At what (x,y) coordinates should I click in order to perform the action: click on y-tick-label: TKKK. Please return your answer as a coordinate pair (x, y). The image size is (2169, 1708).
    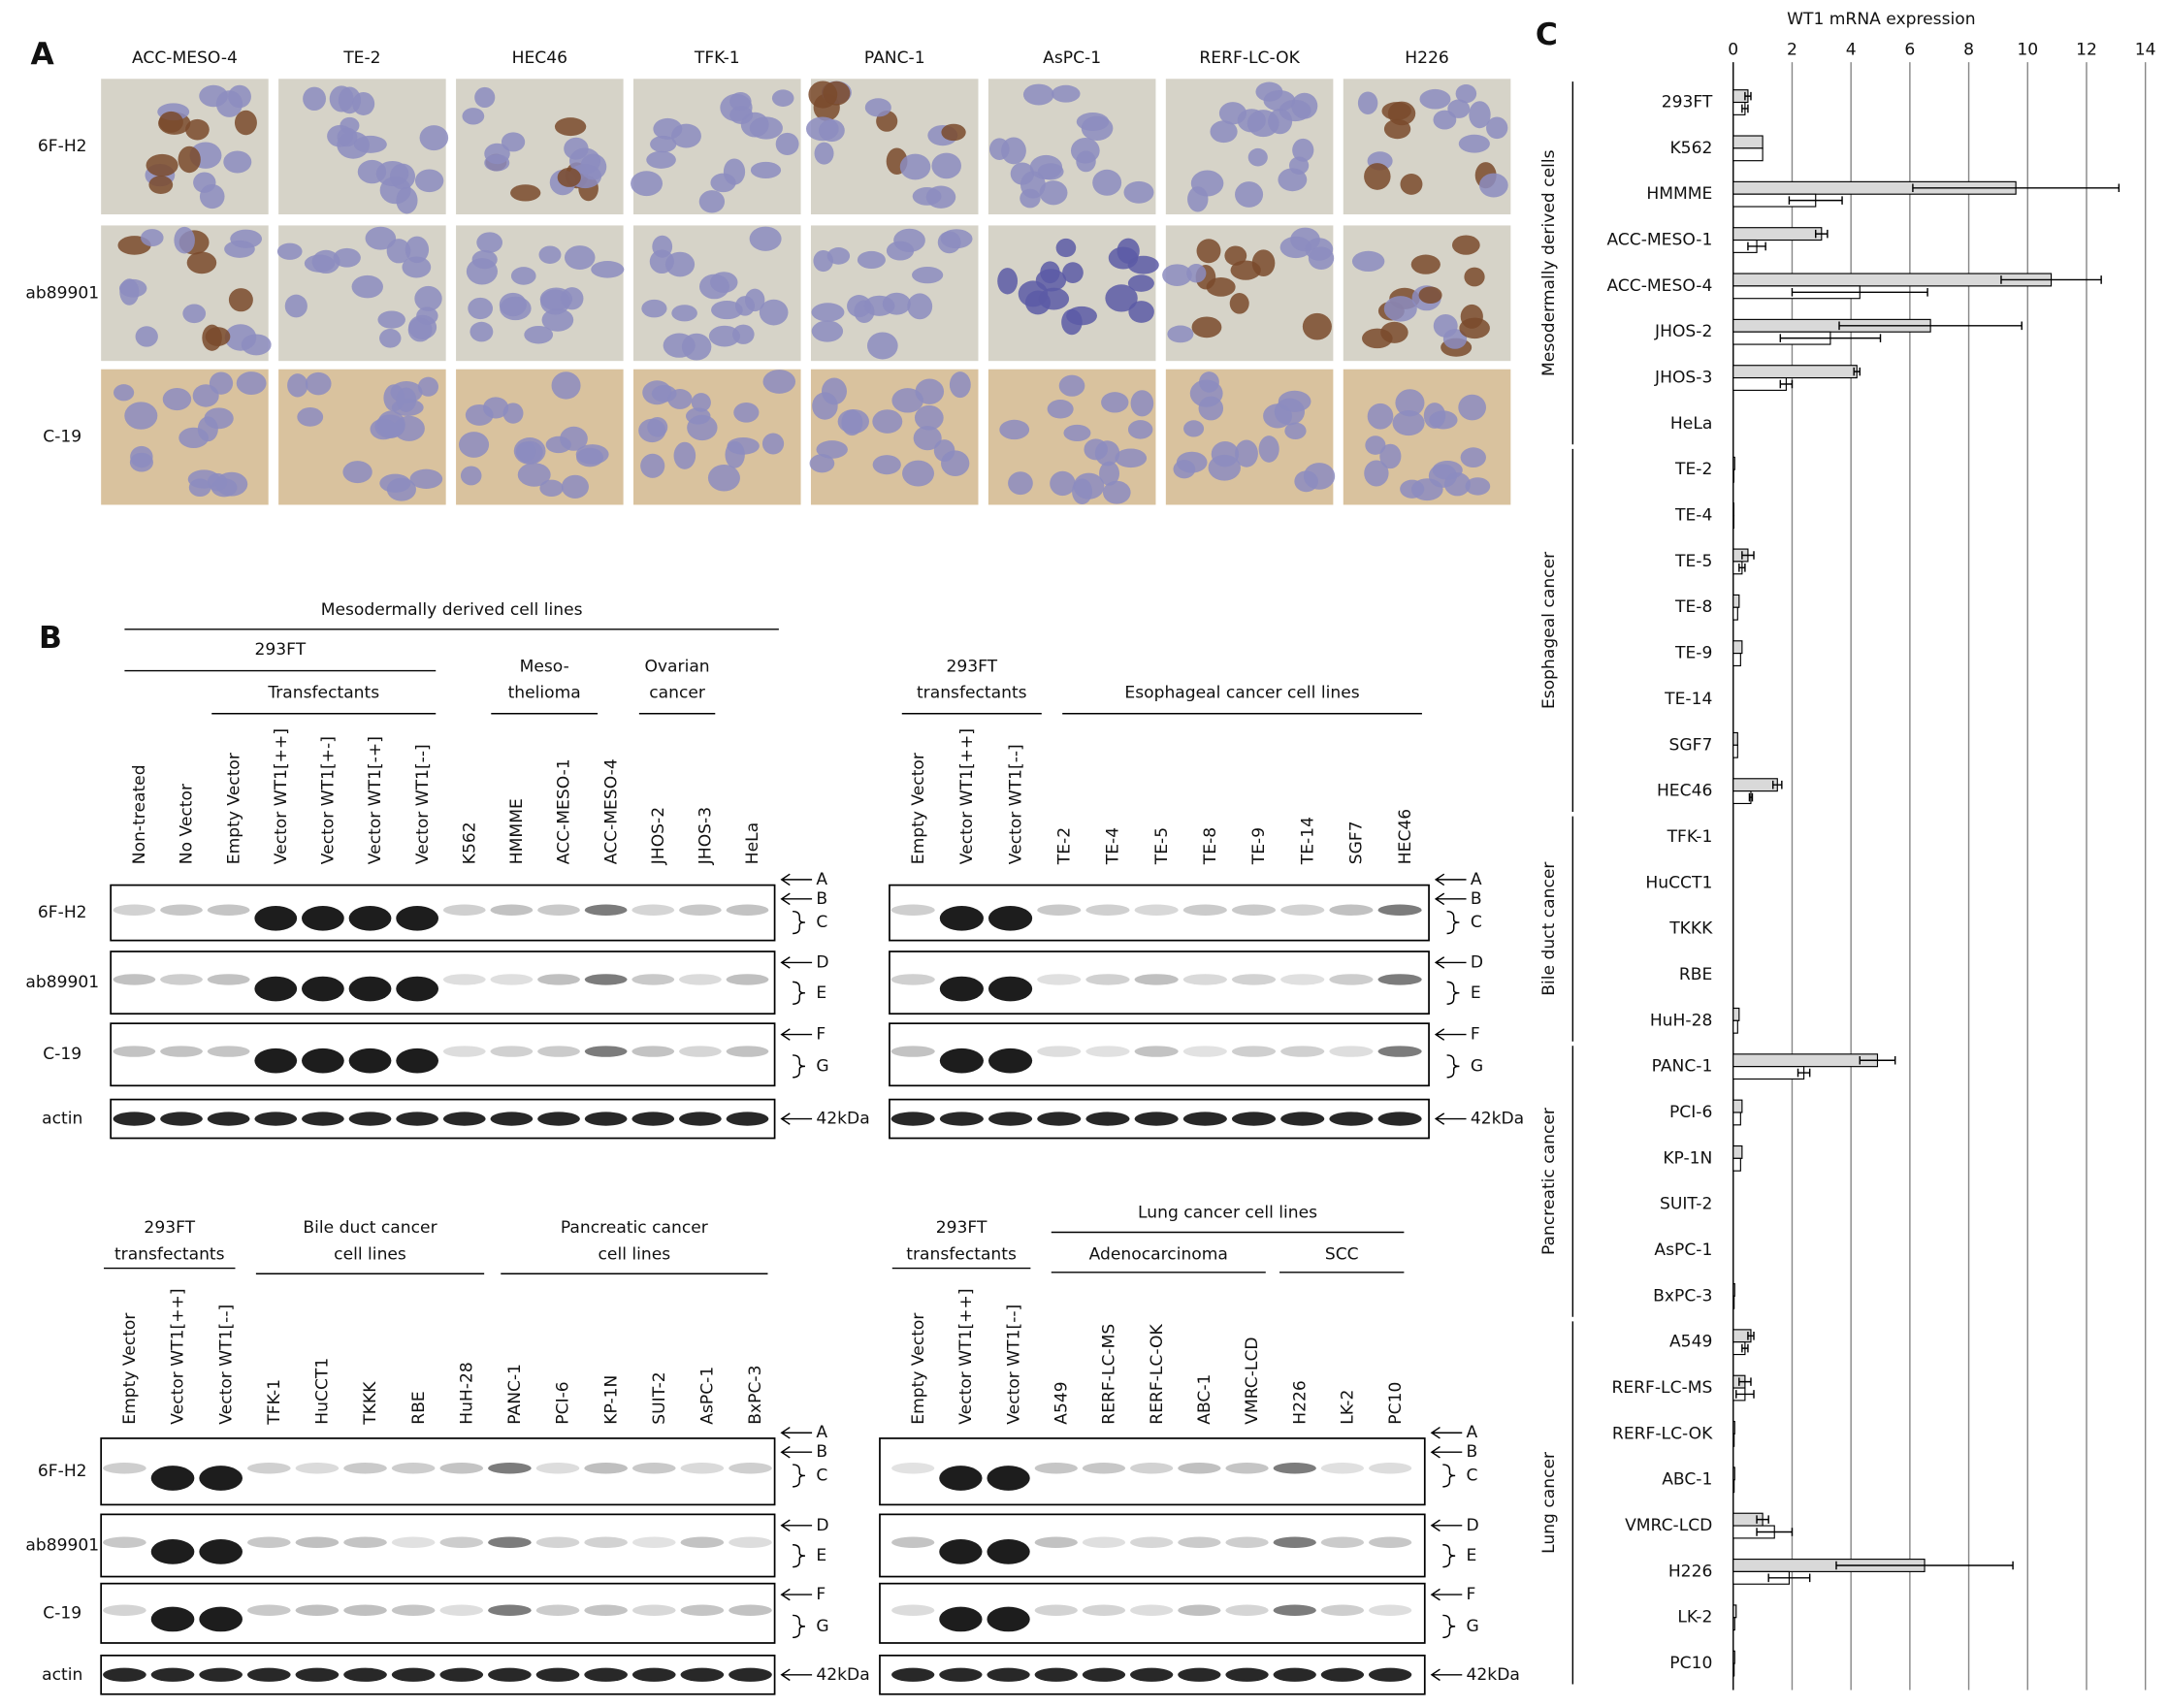
    Looking at the image, I should click on (1690, 929).